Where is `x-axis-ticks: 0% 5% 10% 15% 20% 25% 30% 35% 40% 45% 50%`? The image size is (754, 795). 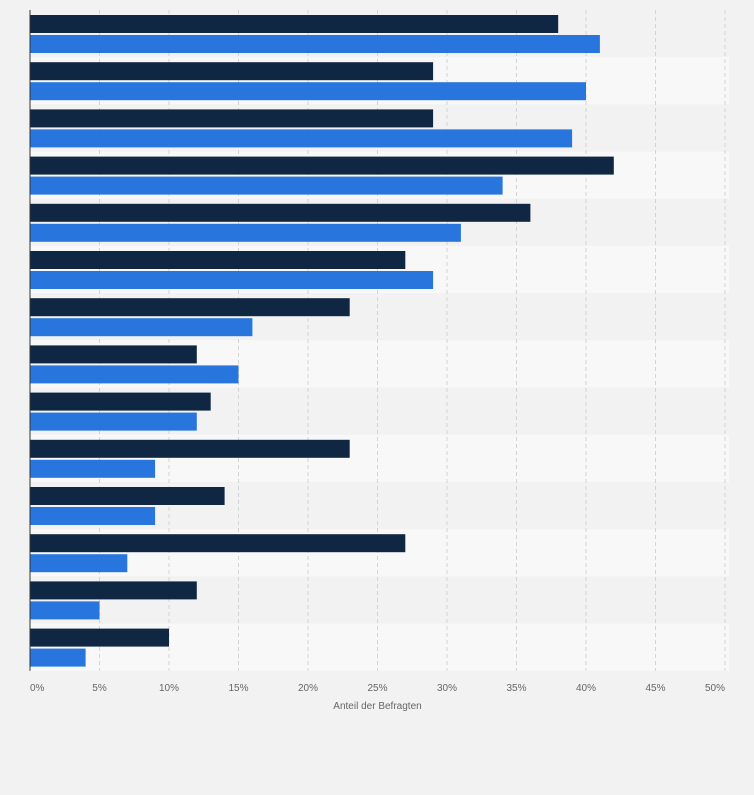
x-axis-ticks: 0% 5% 10% 15% 20% 25% 30% 35% 40% 45% 50% is located at coordinates (377, 688).